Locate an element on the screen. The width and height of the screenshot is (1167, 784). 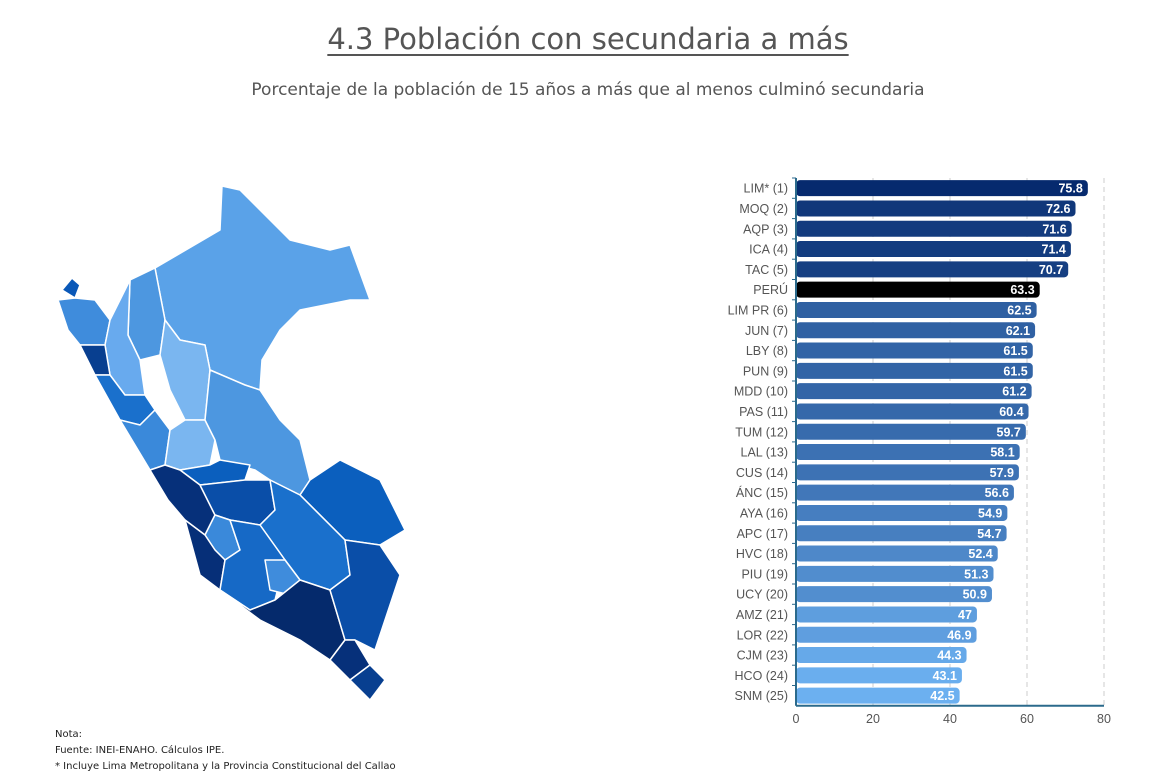
bar-value-label: 59.7 is located at coordinates (1009, 432).